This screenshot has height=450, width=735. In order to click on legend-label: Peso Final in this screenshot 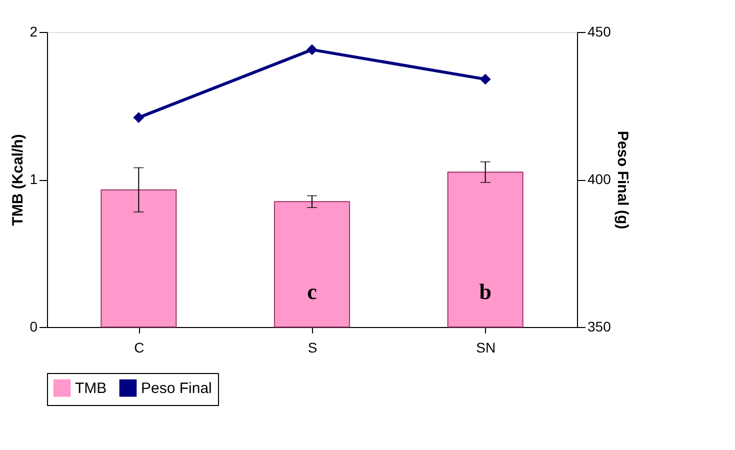, I will do `click(176, 389)`.